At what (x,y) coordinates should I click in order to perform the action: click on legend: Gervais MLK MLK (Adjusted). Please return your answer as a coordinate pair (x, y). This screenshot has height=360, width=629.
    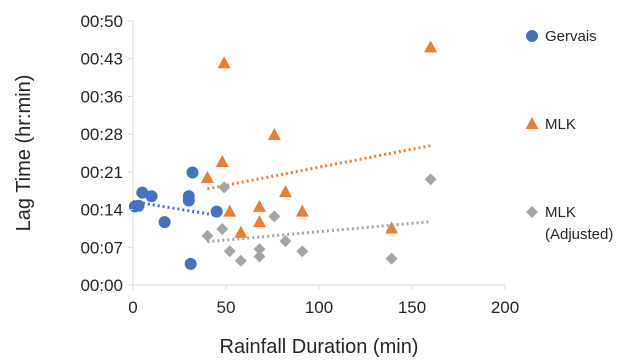
    Looking at the image, I should click on (569, 135).